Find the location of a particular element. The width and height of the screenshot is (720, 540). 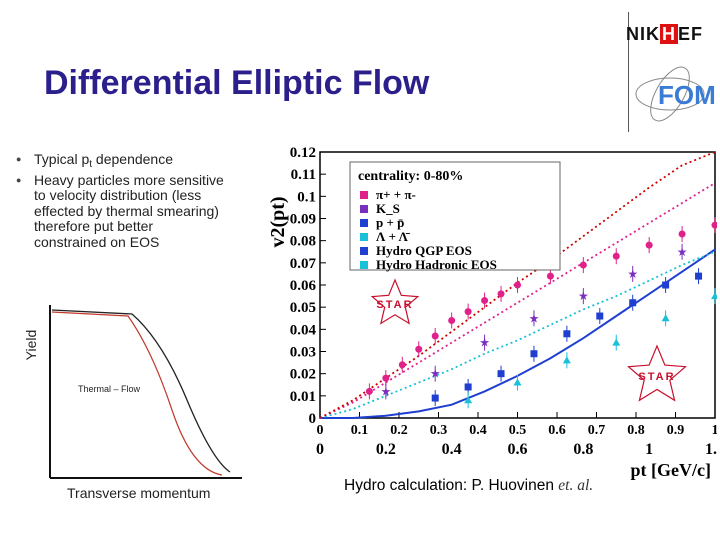

x-tick-label-lower: 0.8 is located at coordinates (583, 449).